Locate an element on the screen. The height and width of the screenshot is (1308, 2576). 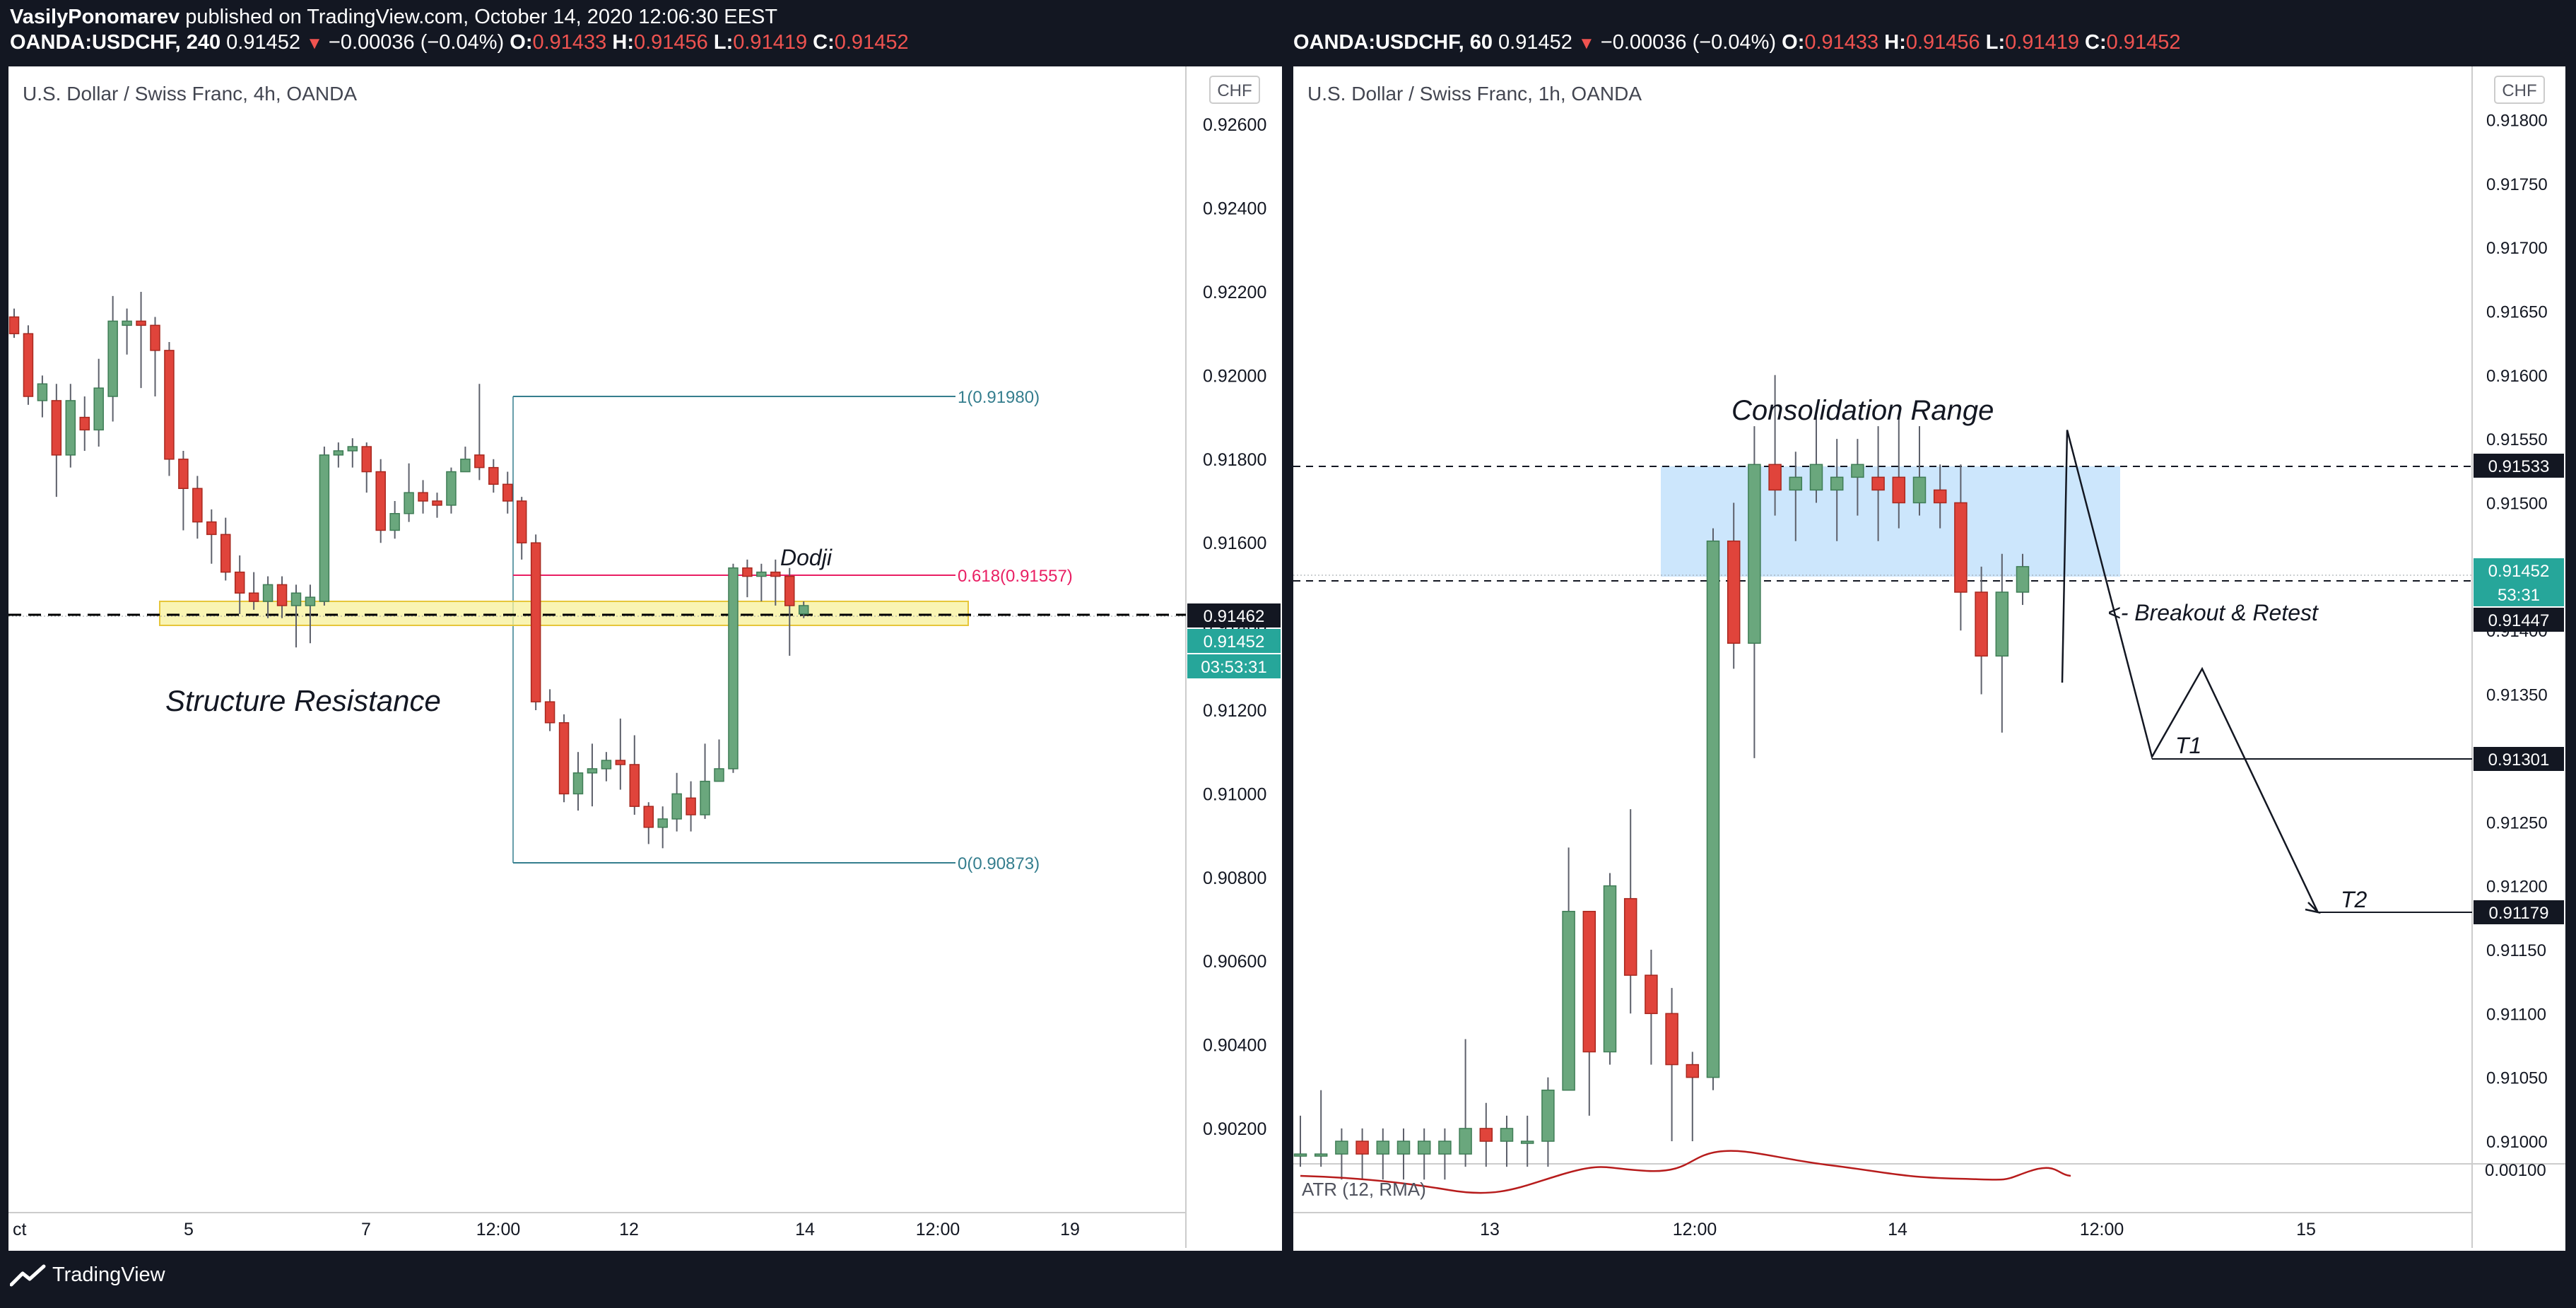
t2-price-text: 0.91179 is located at coordinates (2519, 913).